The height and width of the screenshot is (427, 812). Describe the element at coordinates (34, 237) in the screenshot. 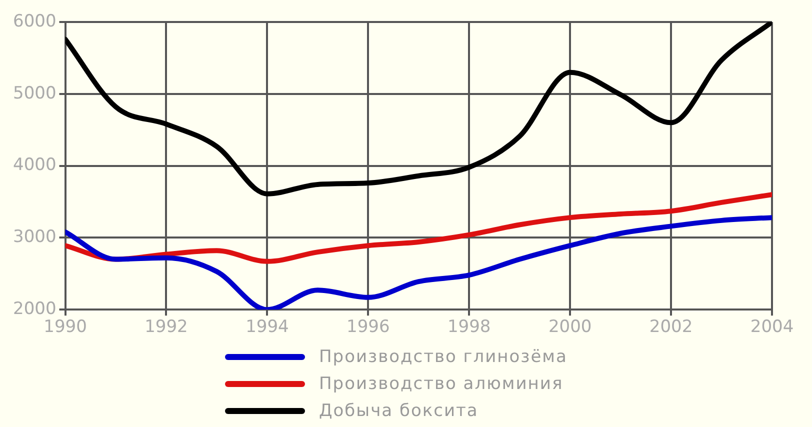

I see `y-tick-label: 3000` at that location.